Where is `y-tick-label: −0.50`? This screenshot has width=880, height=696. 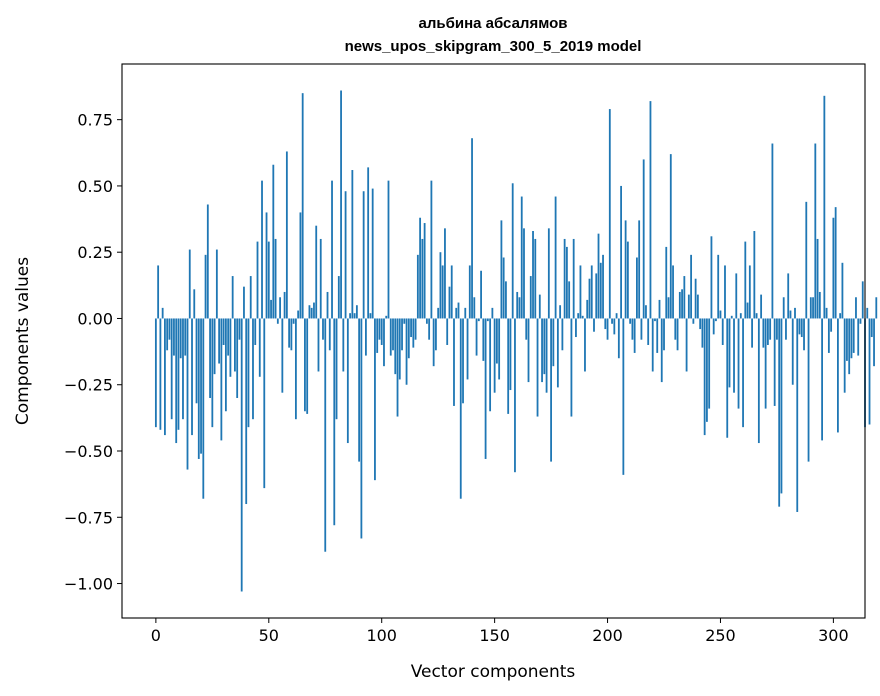
y-tick-label: −0.50 is located at coordinates (88, 451).